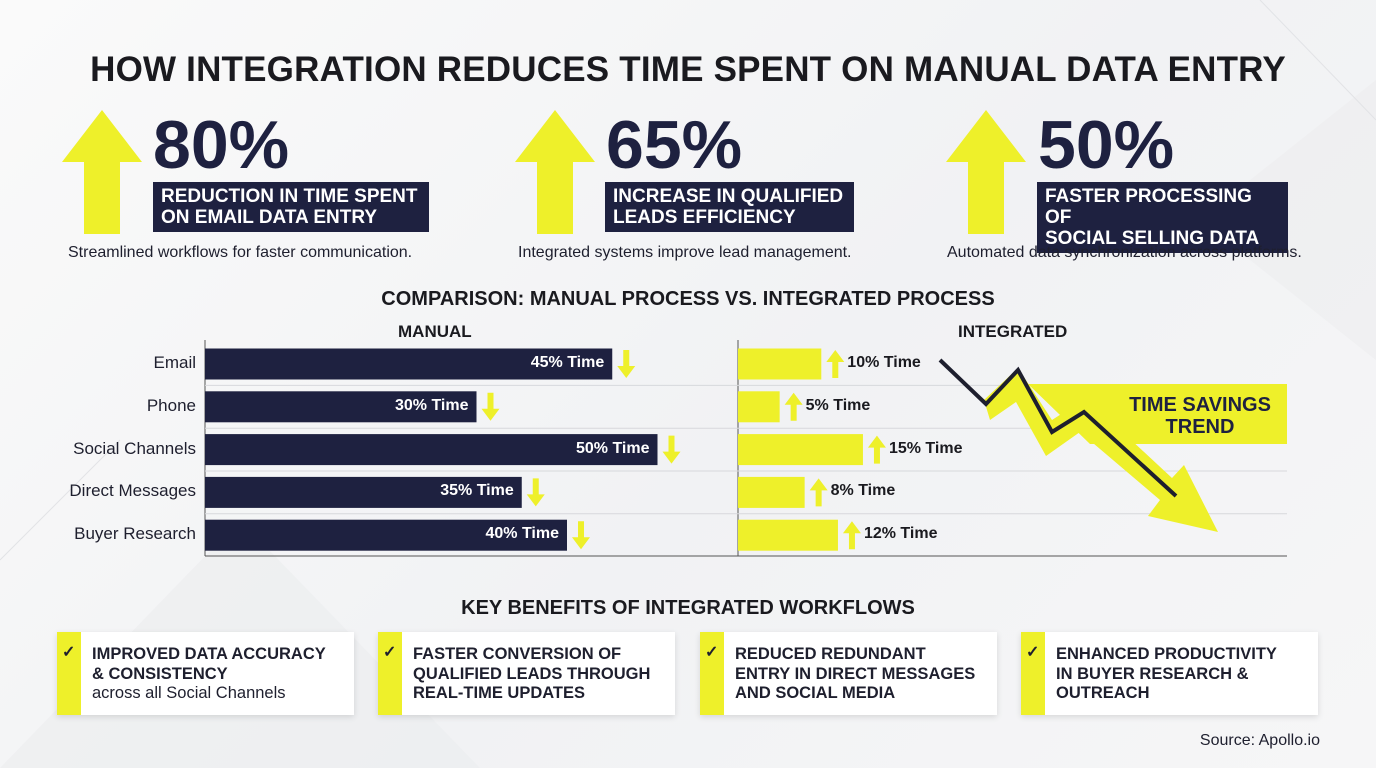 The width and height of the screenshot is (1376, 768). What do you see at coordinates (900, 534) in the screenshot?
I see `integrated-bar-label: 12% Time` at bounding box center [900, 534].